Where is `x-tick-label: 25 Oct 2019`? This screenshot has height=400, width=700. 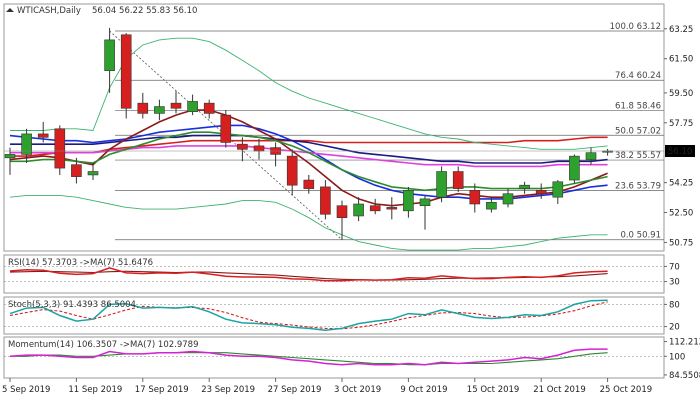
x-tick-label: 25 Oct 2019 is located at coordinates (626, 390).